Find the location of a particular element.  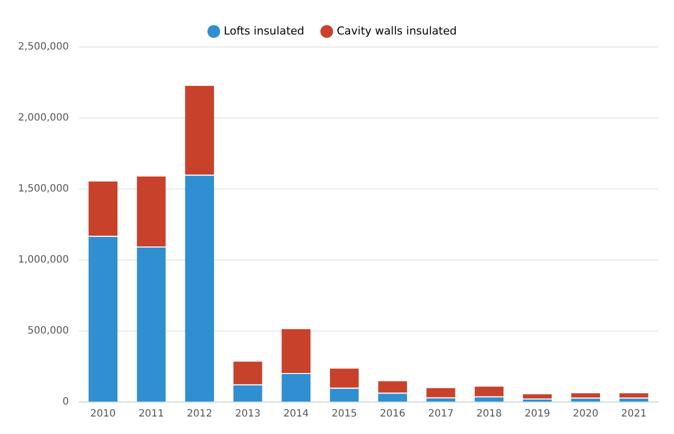

y-tick-label: 2,000,000 is located at coordinates (43, 118).